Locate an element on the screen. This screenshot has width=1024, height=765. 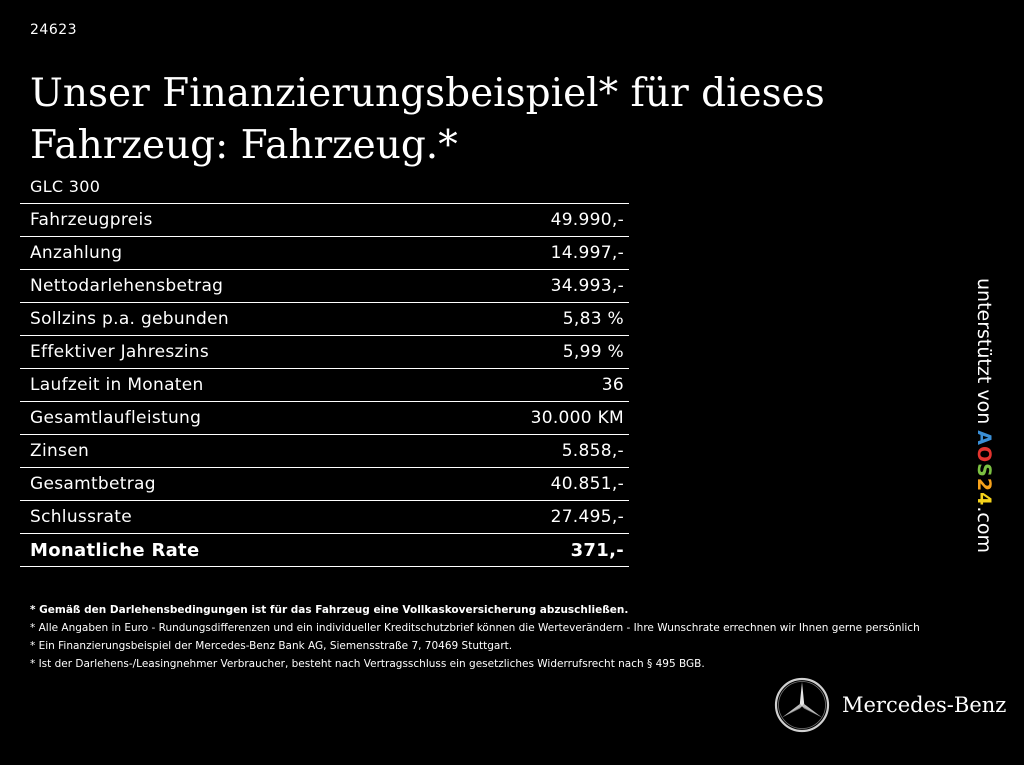
brand-letter: S is located at coordinates (984, 470).